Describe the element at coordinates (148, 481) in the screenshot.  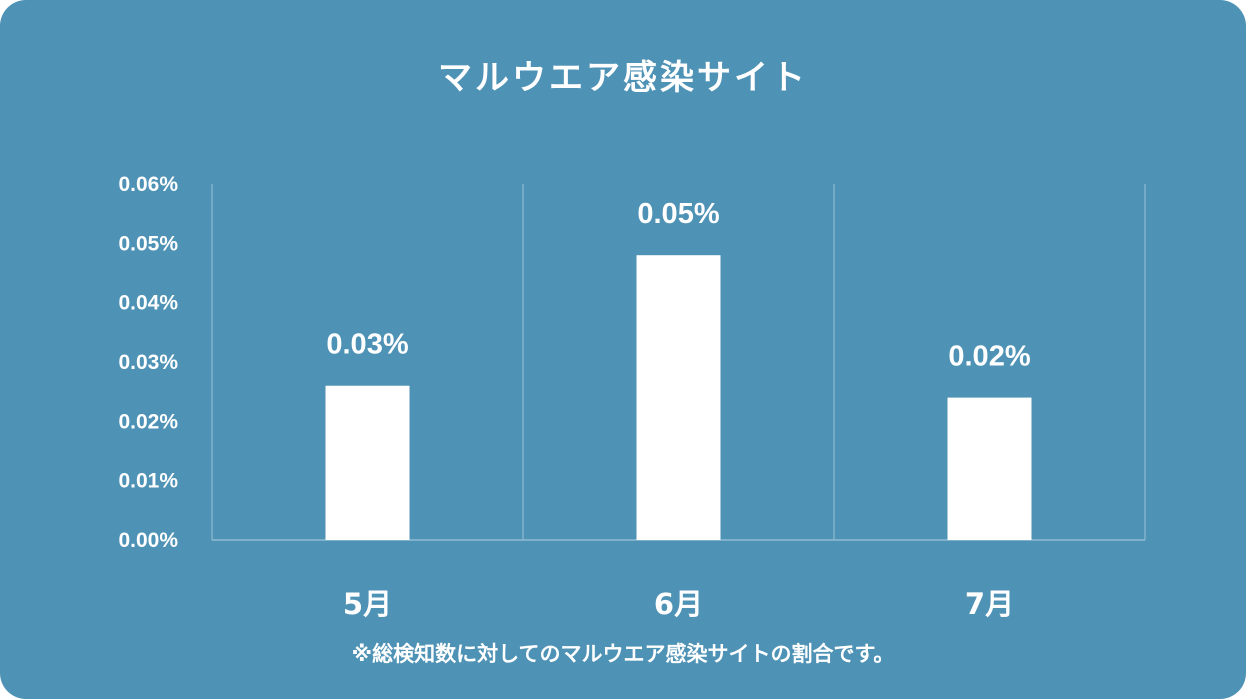
I see `y-tick-label: 0.01%` at that location.